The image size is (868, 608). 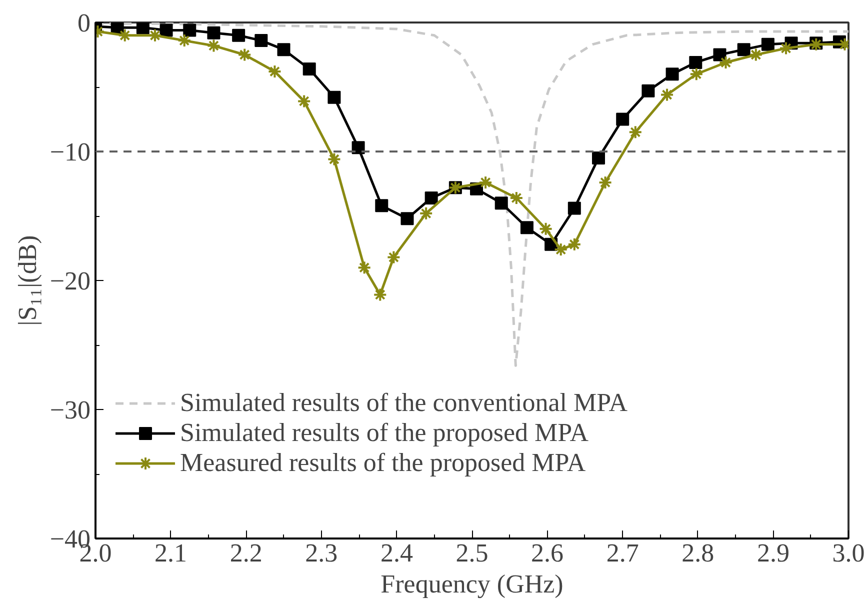 I want to click on x-tick-label: 2.2, so click(x=246, y=553).